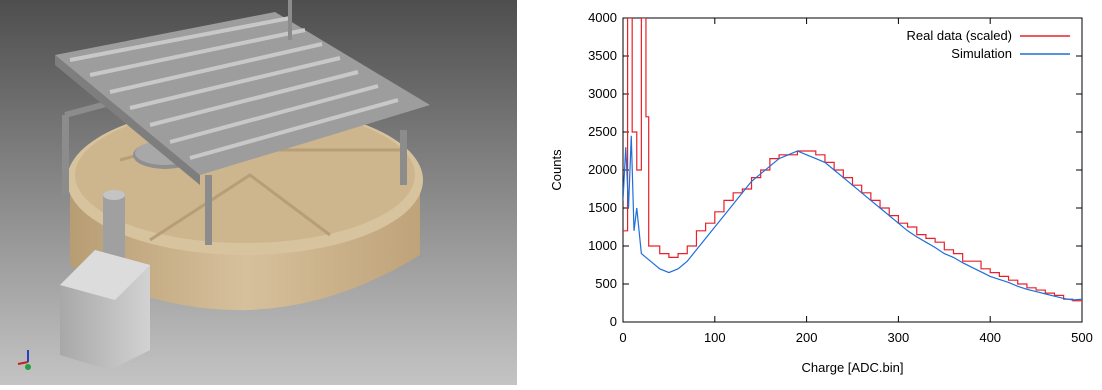 This screenshot has height=390, width=1102. Describe the element at coordinates (602, 207) in the screenshot. I see `y-tick-label: 1500` at that location.